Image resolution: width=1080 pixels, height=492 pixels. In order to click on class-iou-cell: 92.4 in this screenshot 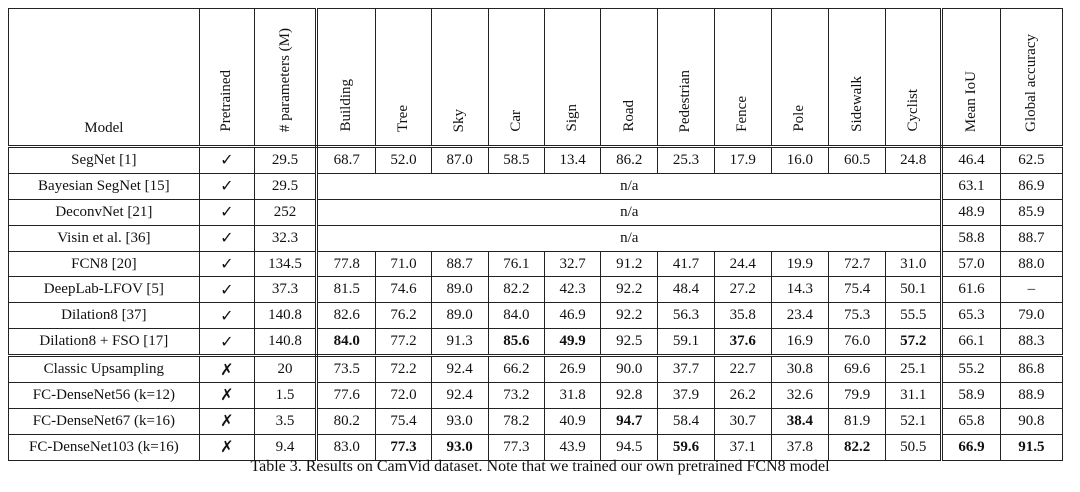, I will do `click(459, 369)`.